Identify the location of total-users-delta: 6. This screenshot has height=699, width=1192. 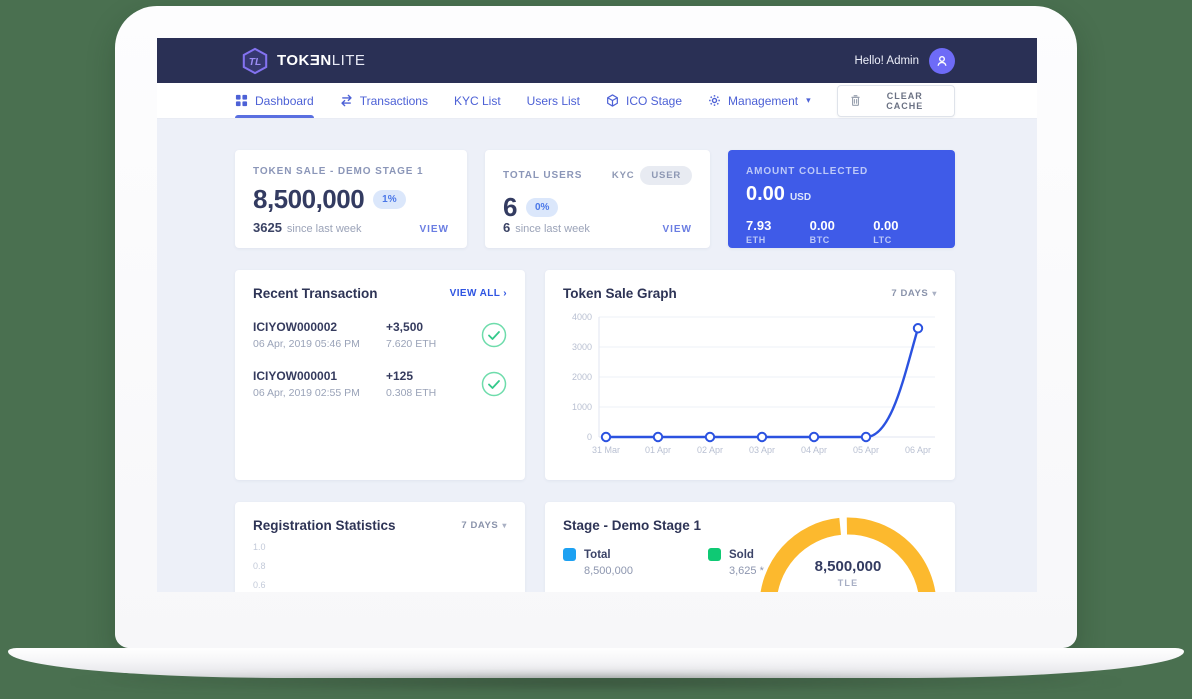
(507, 227).